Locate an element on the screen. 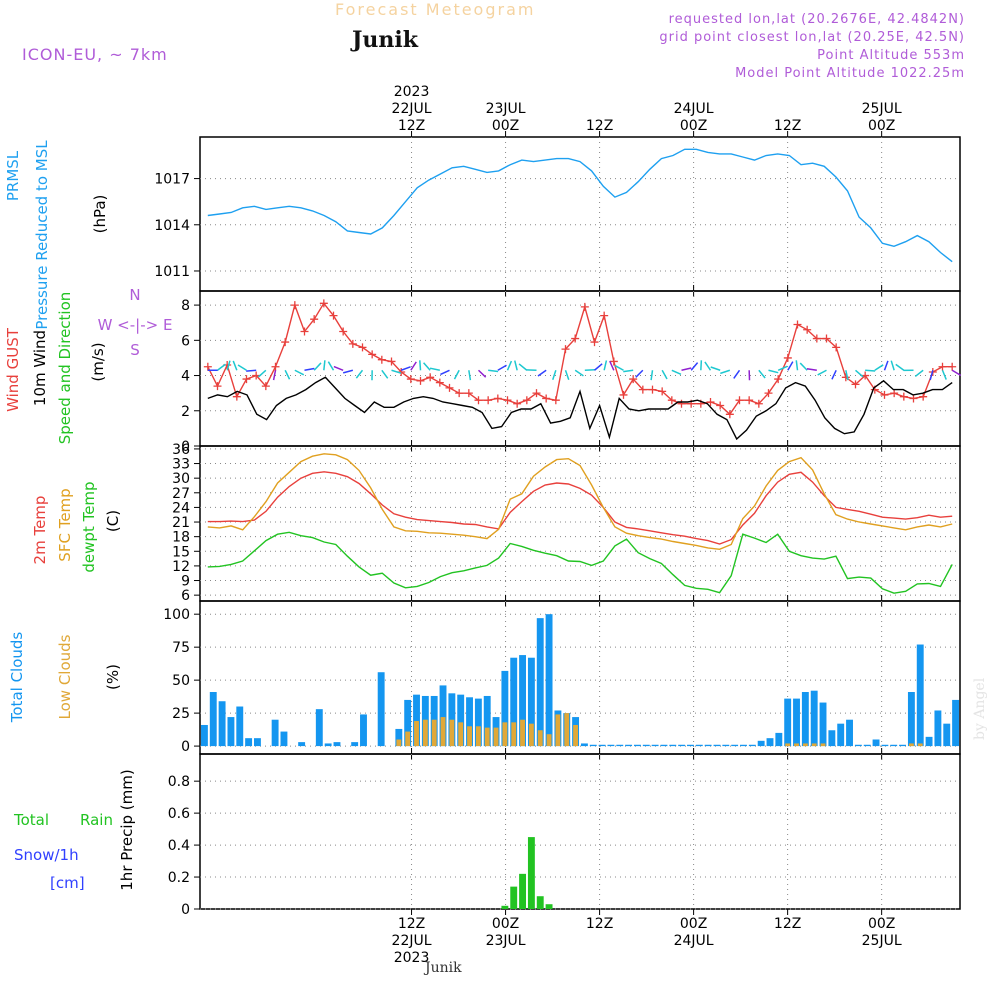 This screenshot has width=1000, height=1000. chart-title: Forecast Meteogram is located at coordinates (435, 9).